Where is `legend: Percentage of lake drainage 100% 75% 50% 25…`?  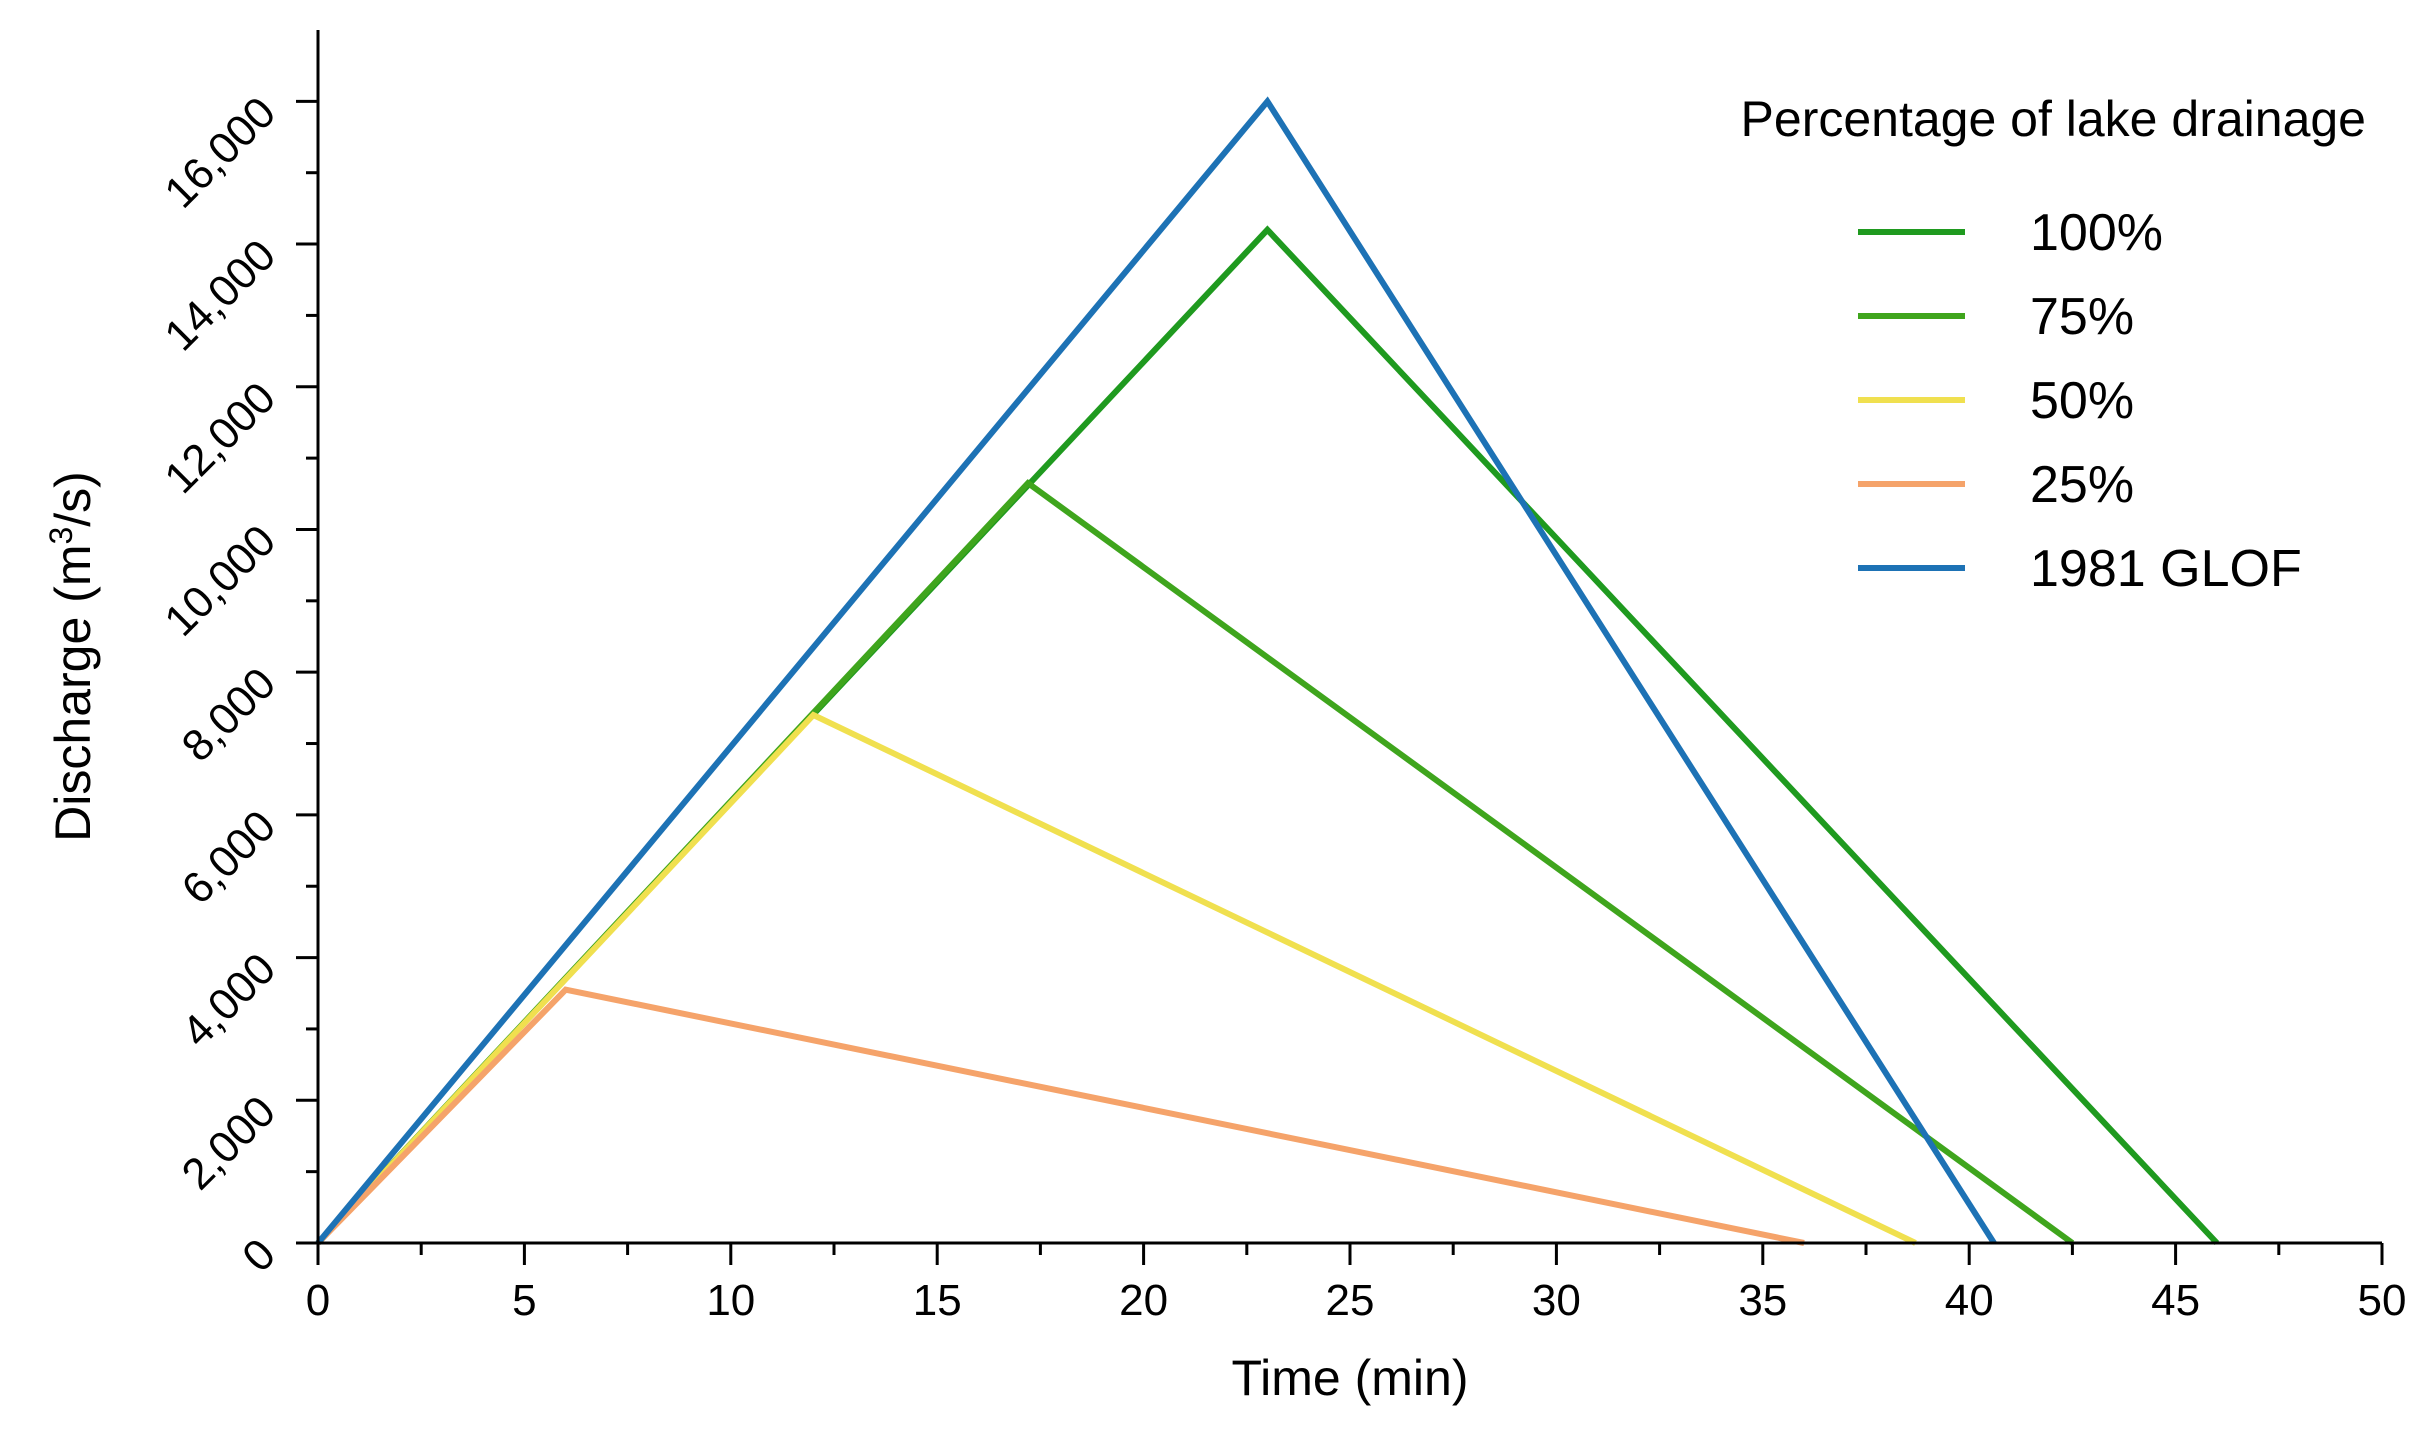
legend: Percentage of lake drainage 100% 75% 50% 25… is located at coordinates (2053, 344).